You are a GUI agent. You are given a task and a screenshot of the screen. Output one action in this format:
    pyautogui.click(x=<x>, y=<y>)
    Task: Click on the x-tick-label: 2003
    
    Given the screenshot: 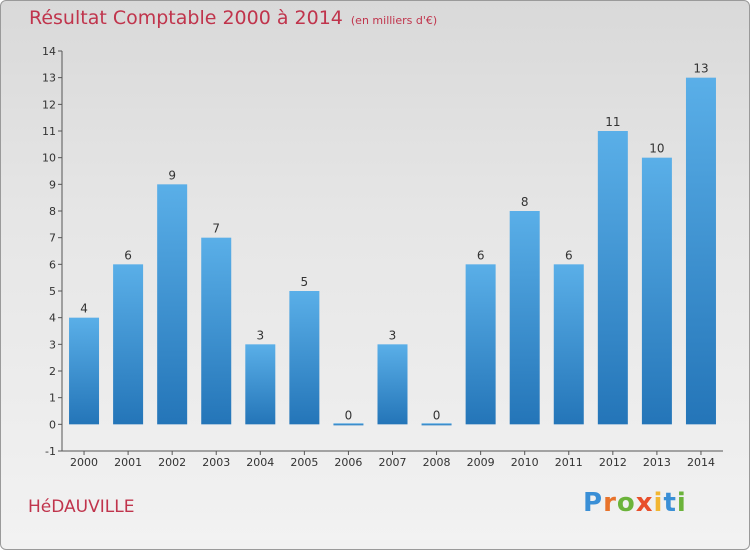 What is the action you would take?
    pyautogui.click(x=216, y=462)
    